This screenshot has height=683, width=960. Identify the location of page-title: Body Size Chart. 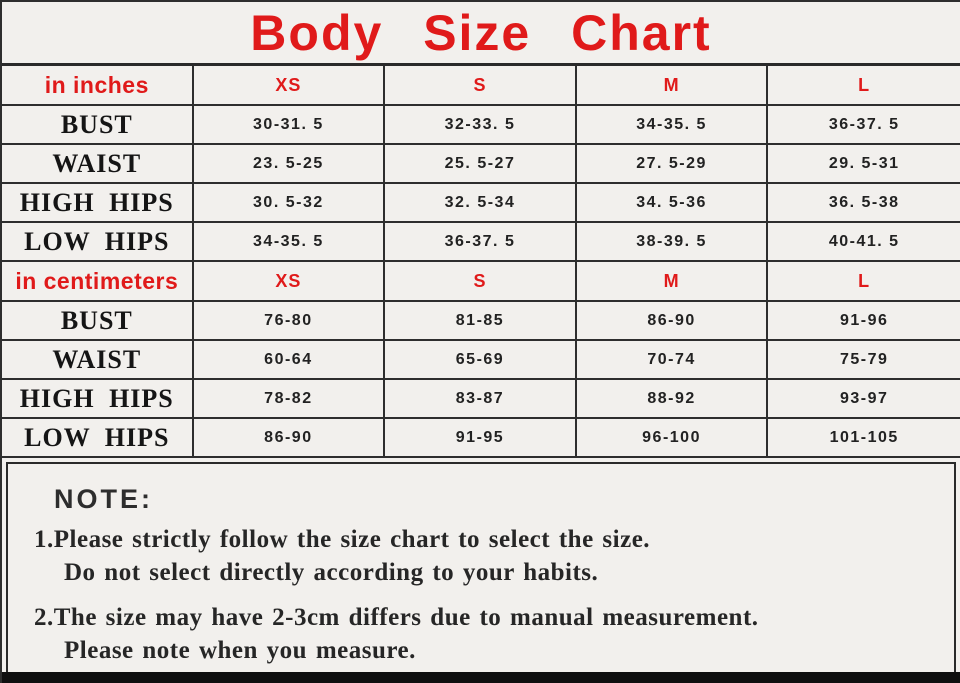
(481, 32).